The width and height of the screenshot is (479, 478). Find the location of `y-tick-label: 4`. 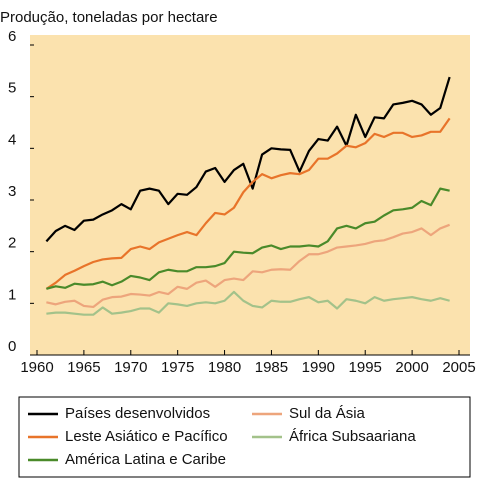

y-tick-label: 4 is located at coordinates (12, 139).